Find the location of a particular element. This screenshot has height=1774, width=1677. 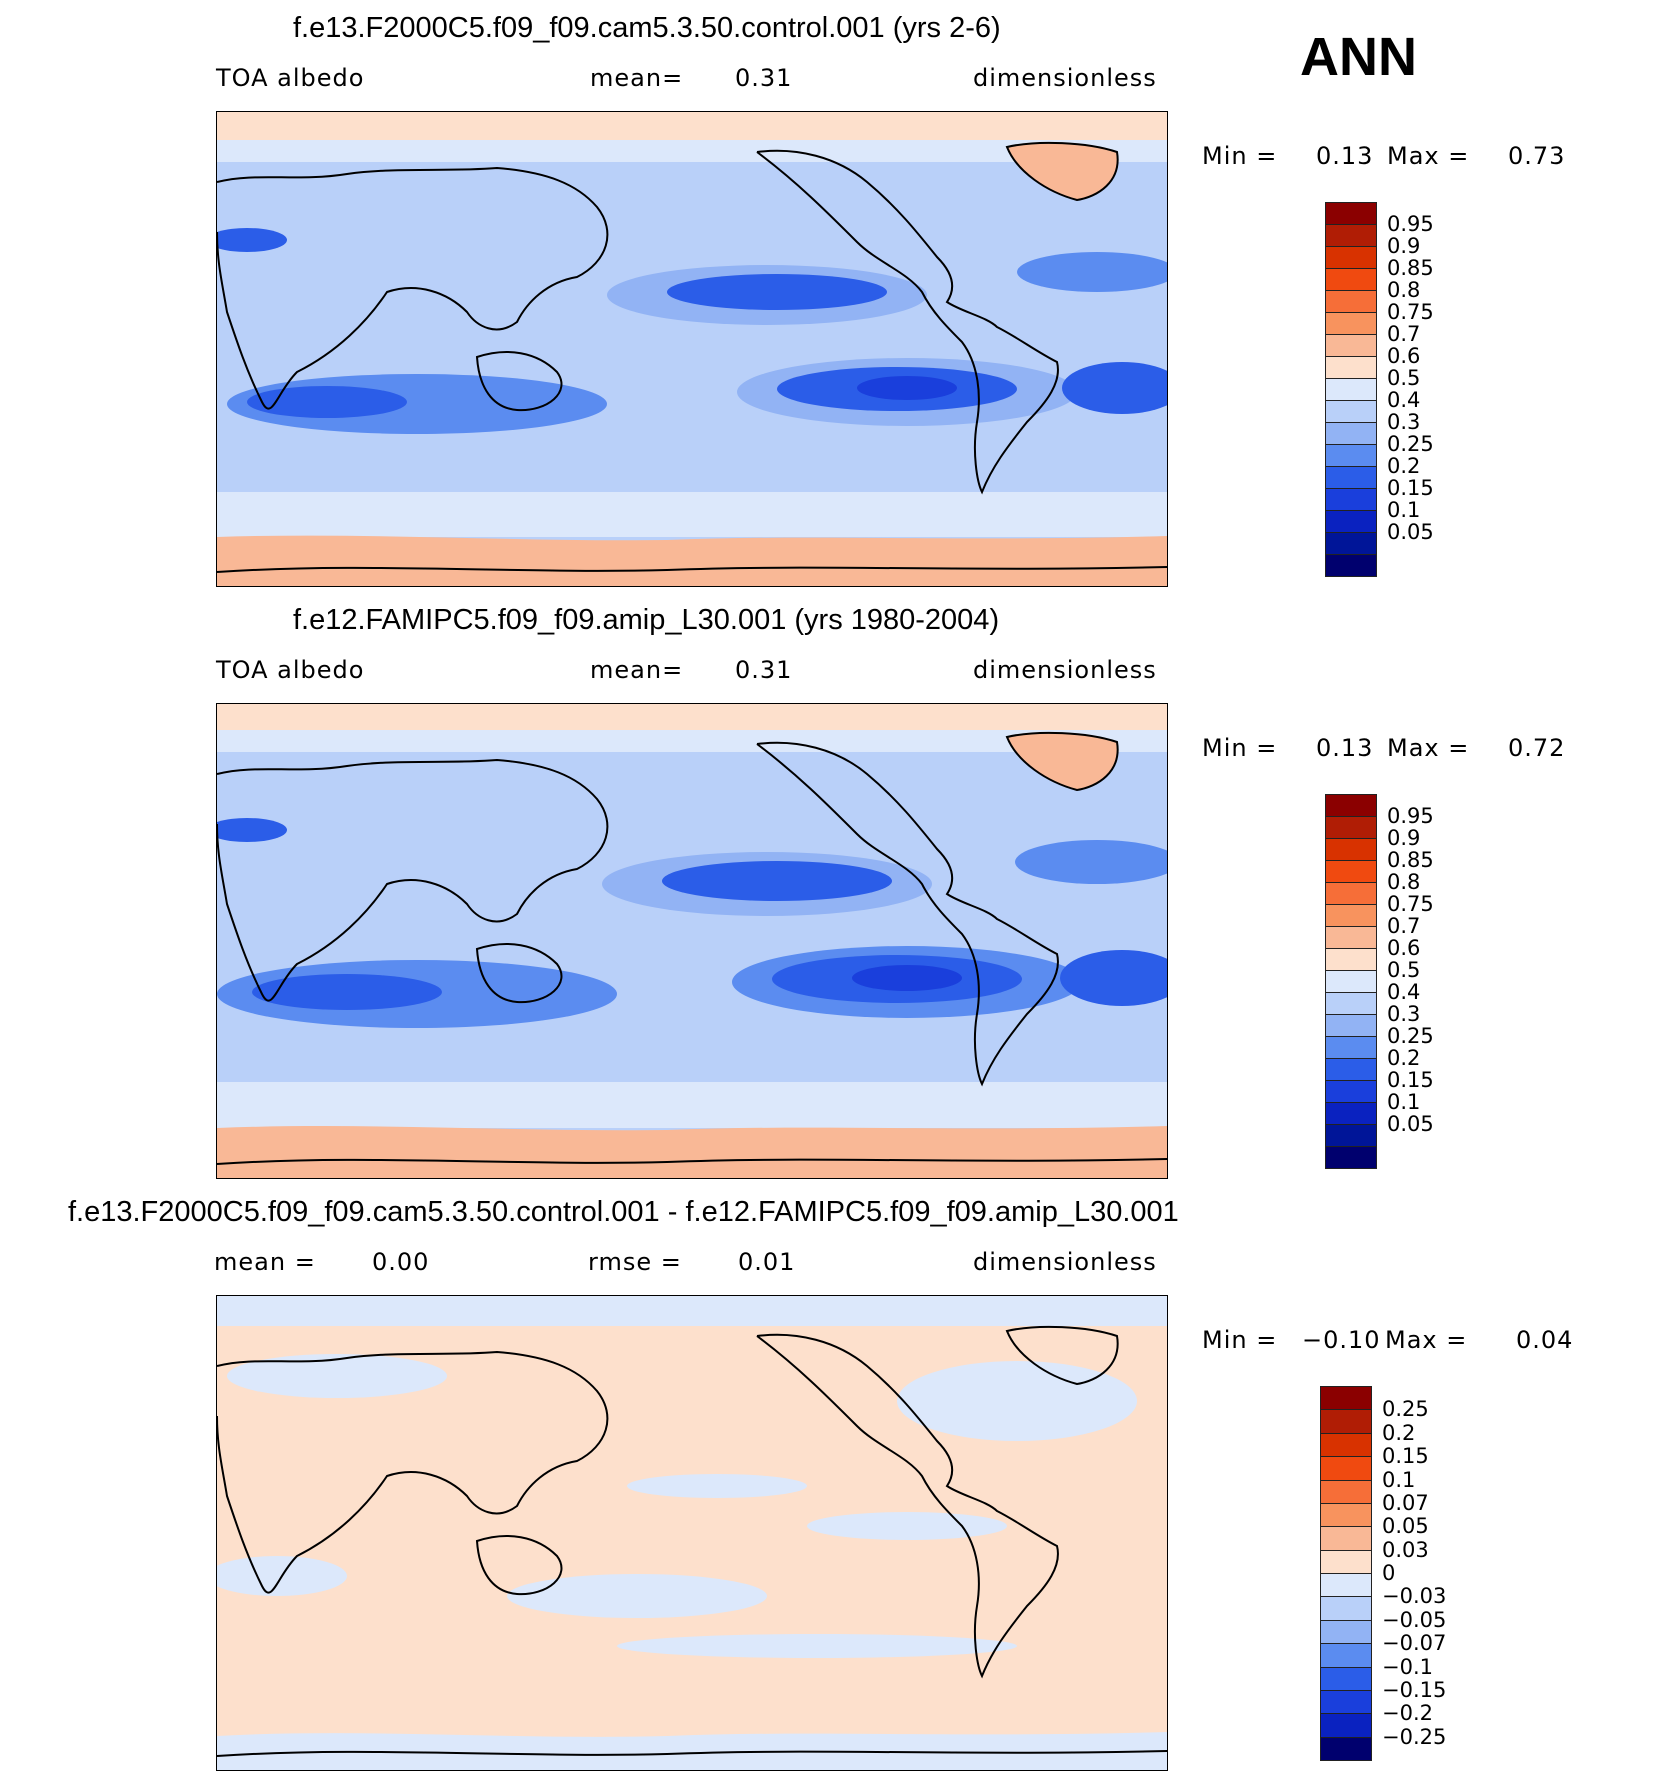

colorbar-tick-label: 0.8 is located at coordinates (1404, 290).